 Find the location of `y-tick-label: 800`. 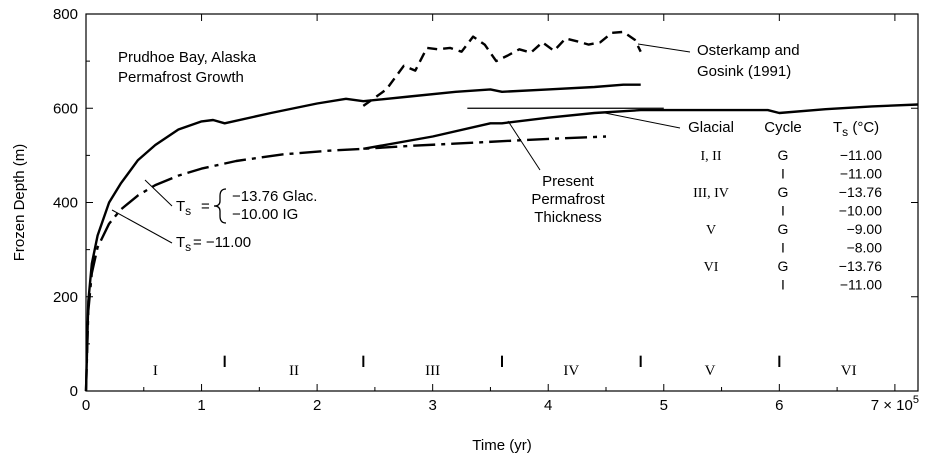

y-tick-label: 800 is located at coordinates (65, 14).